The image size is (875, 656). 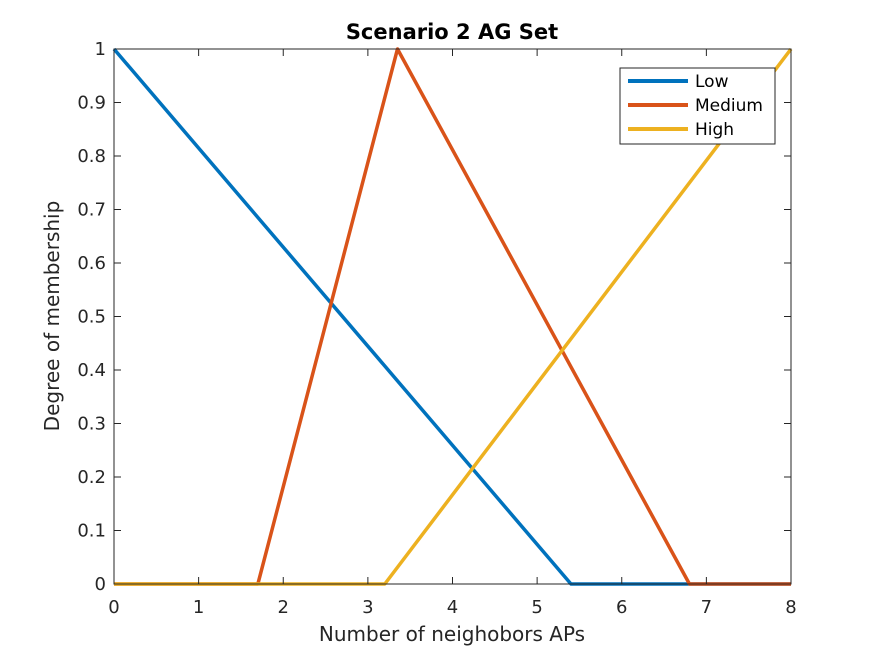 I want to click on y-tick-label: 0.9, so click(x=91, y=103).